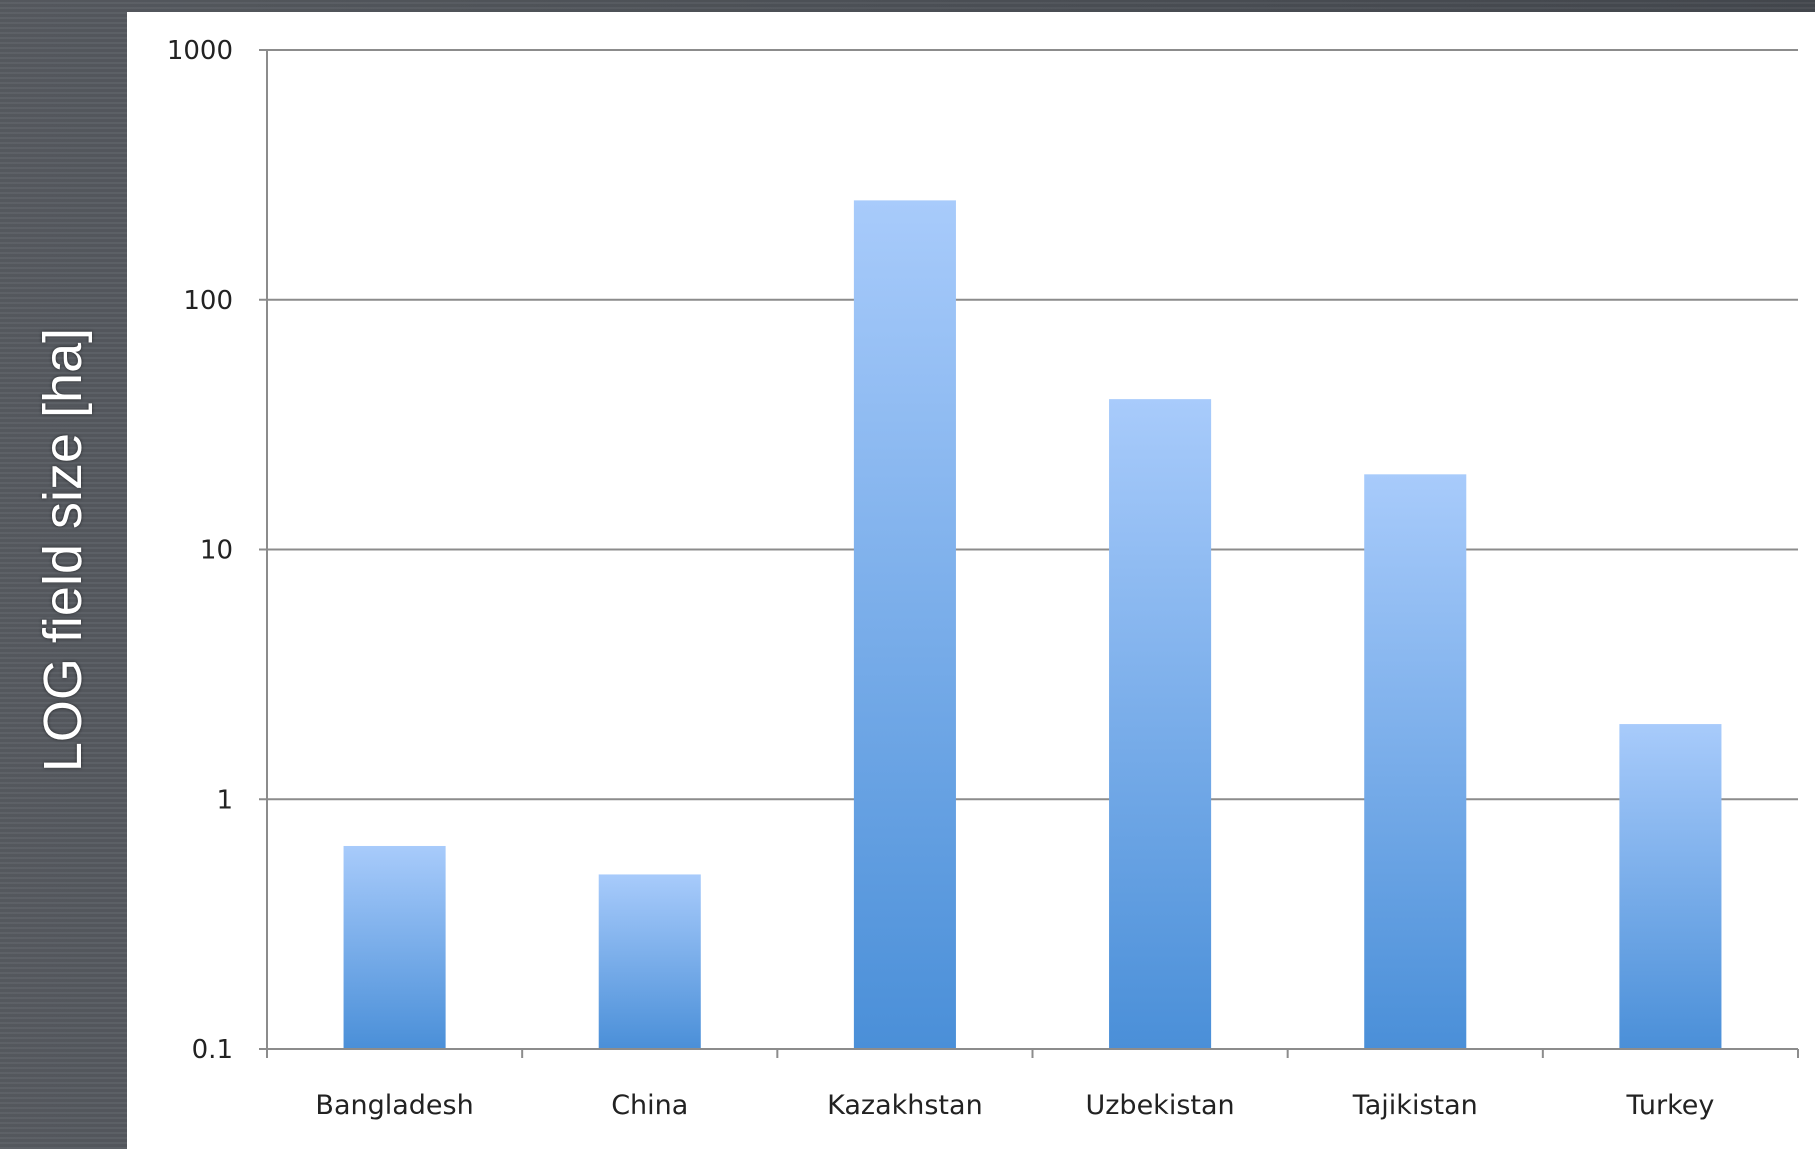 The width and height of the screenshot is (1815, 1149). Describe the element at coordinates (1415, 1105) in the screenshot. I see `x-tick-label-tajikistan: Tajikistan` at that location.